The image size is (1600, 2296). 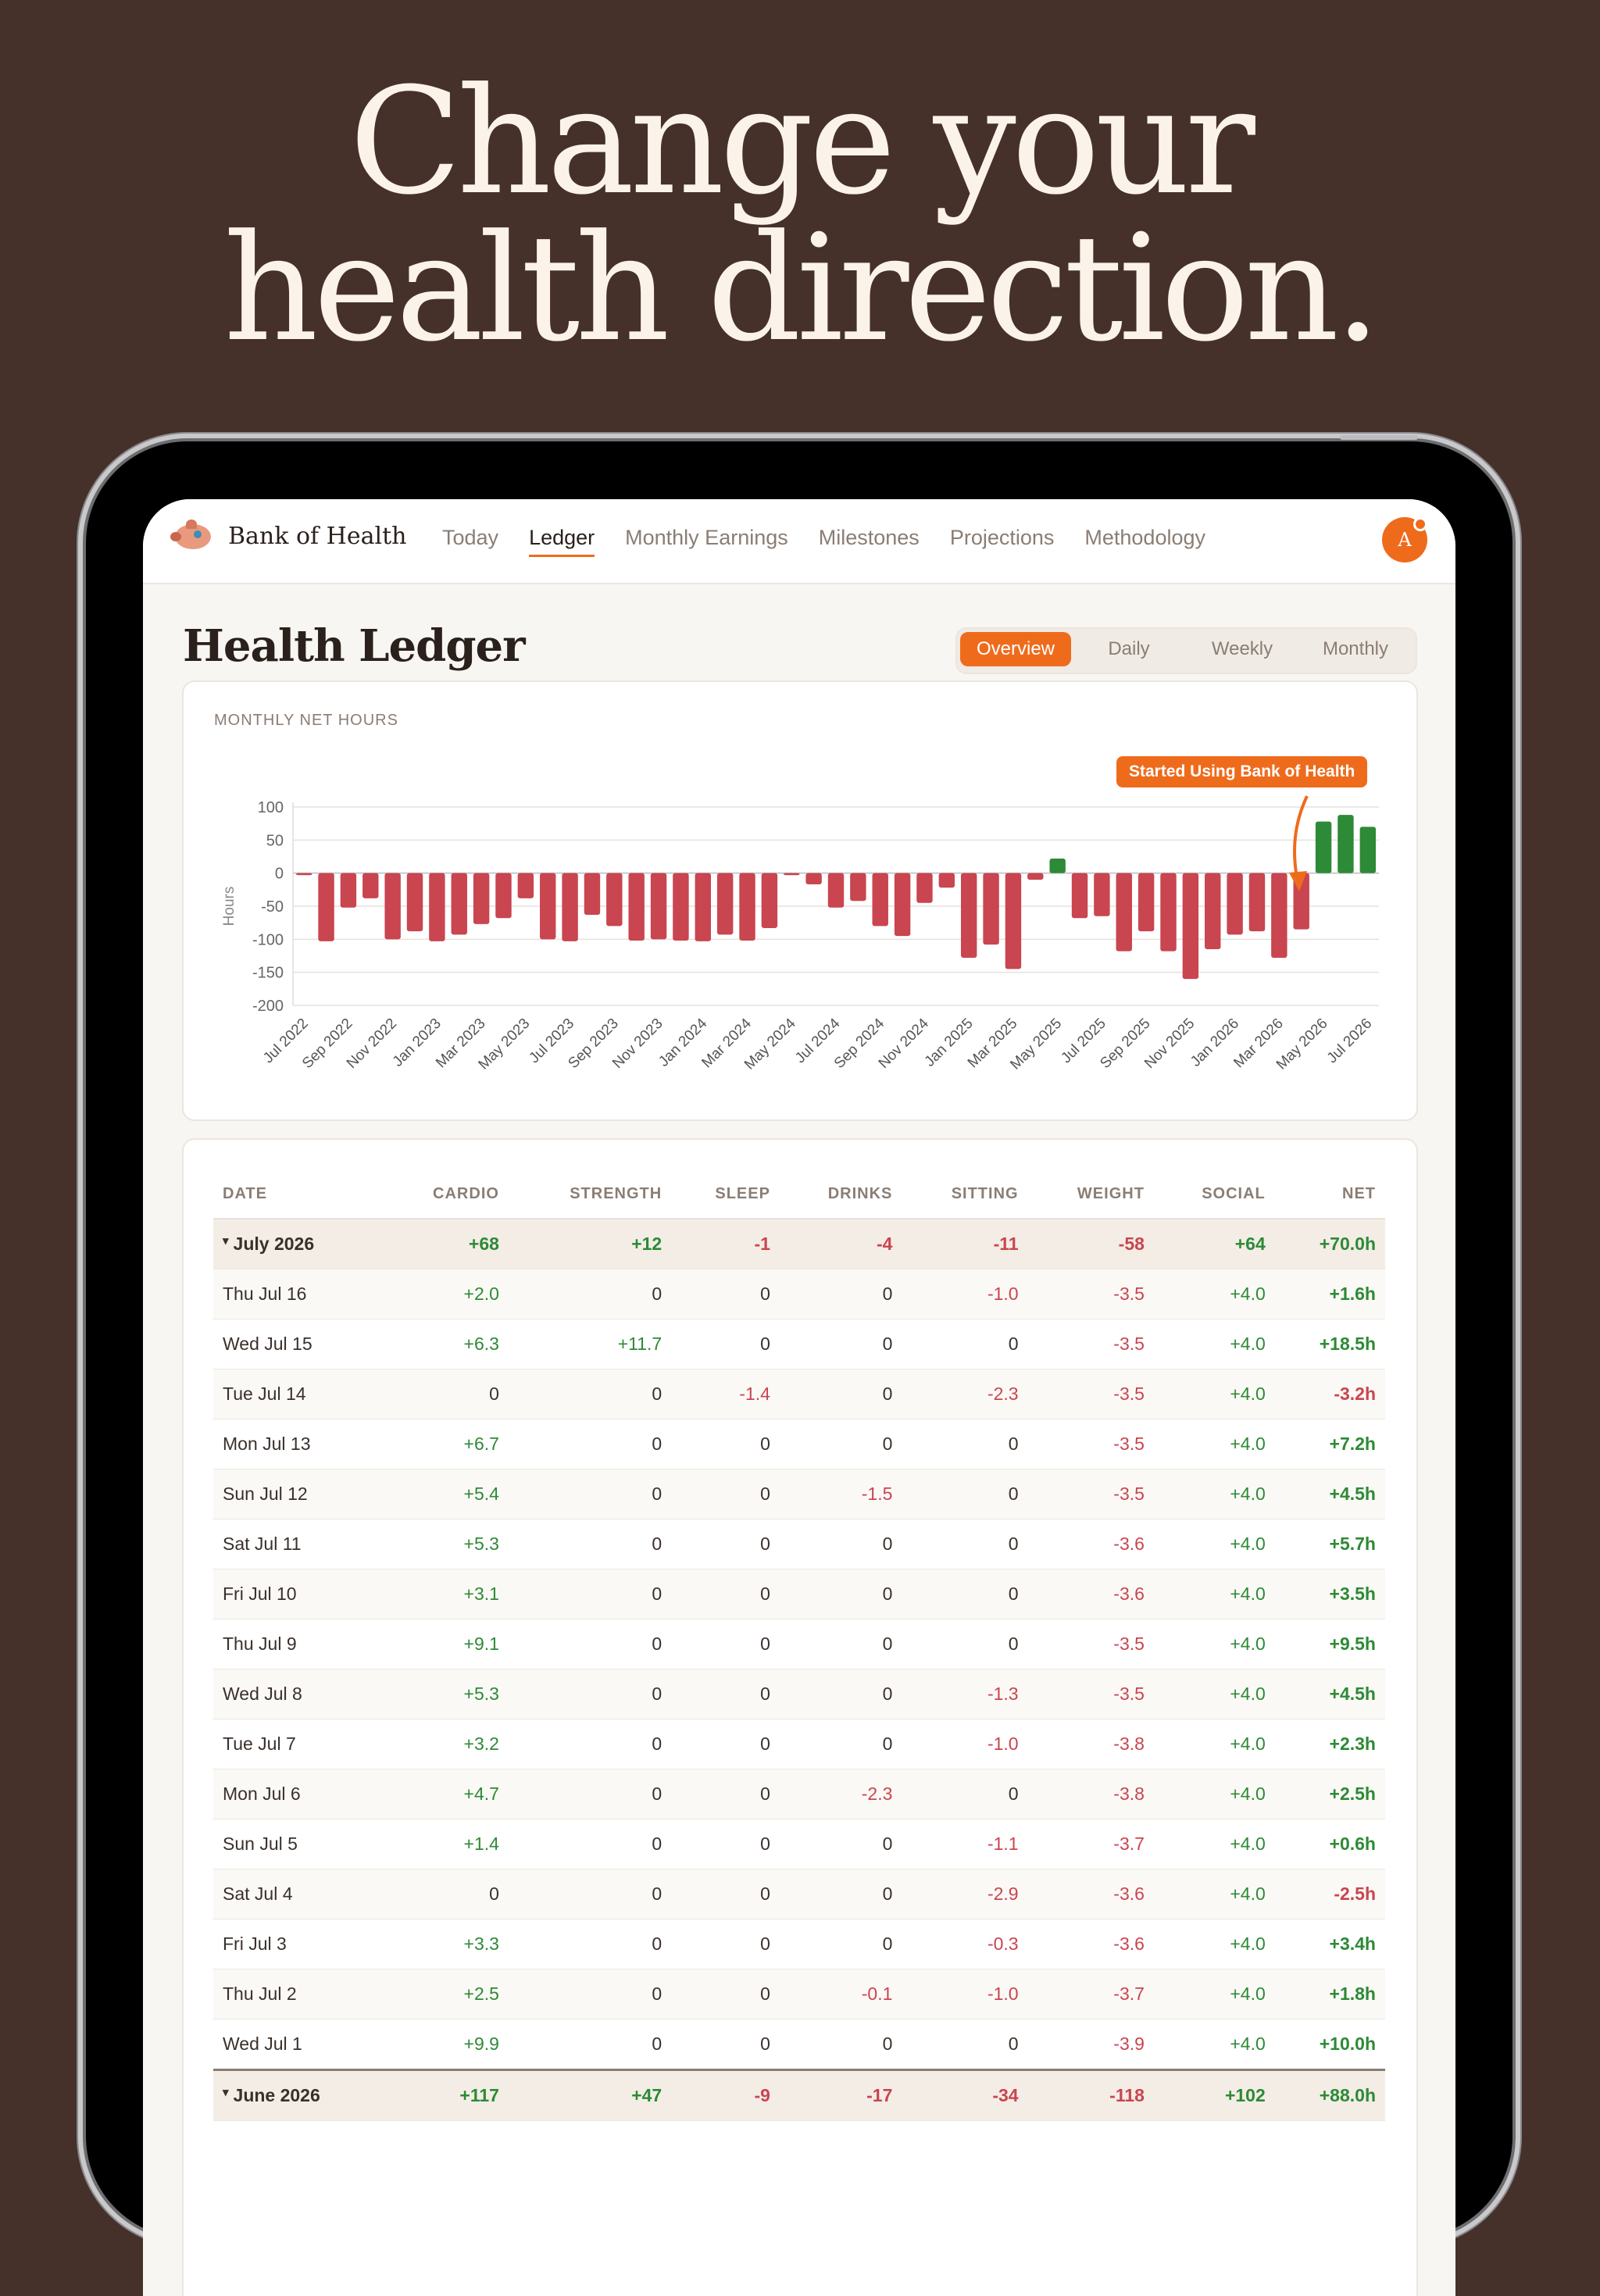 What do you see at coordinates (288, 536) in the screenshot?
I see `brand: Bank of Health` at bounding box center [288, 536].